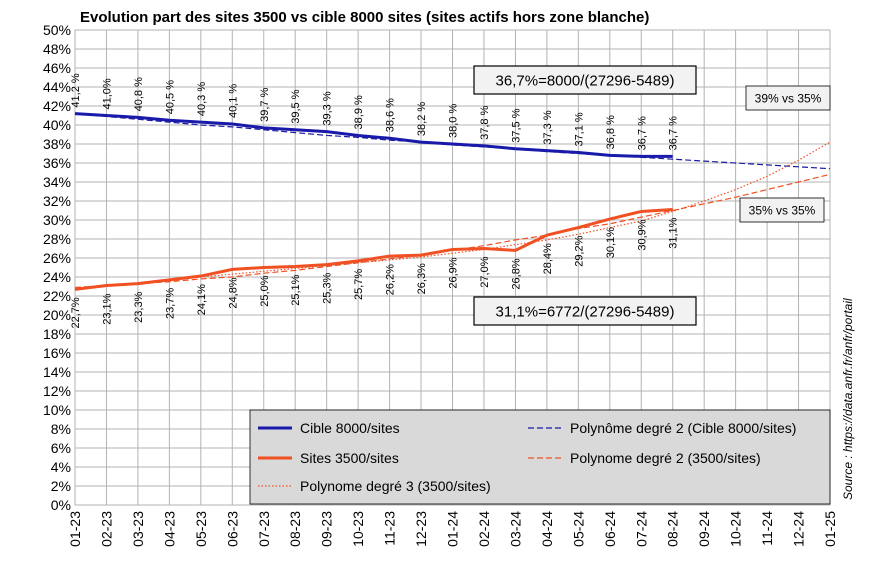 This screenshot has width=874, height=572. Describe the element at coordinates (327, 529) in the screenshot. I see `x-tick-label: 09-23` at that location.